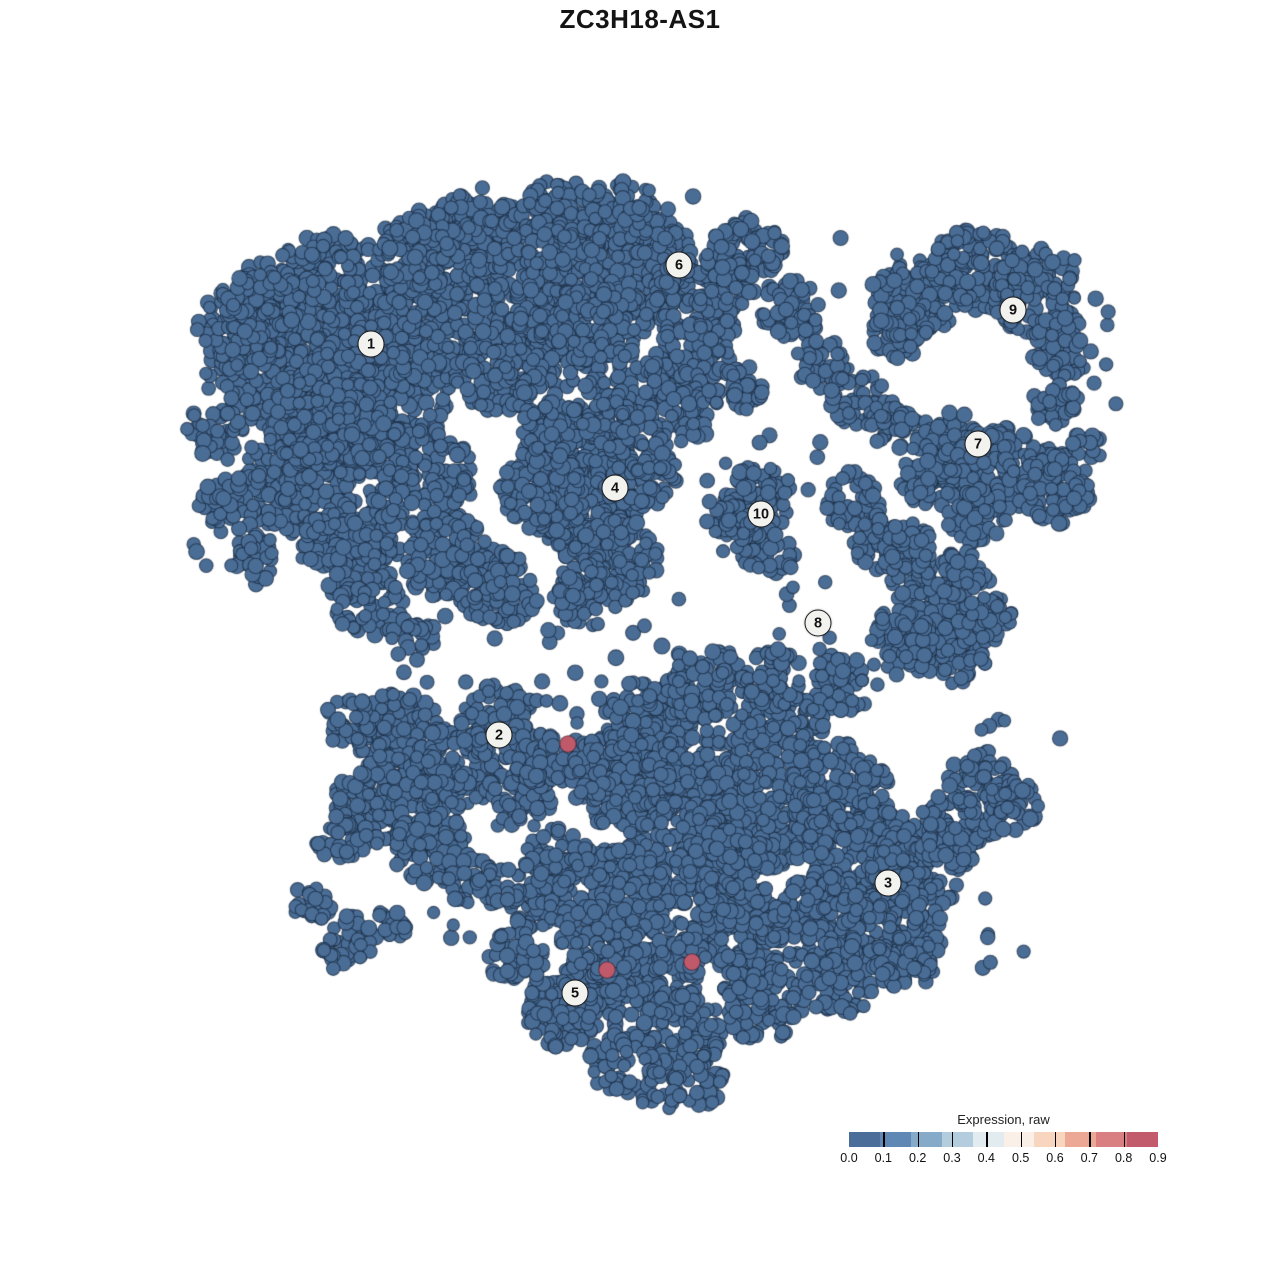 The width and height of the screenshot is (1280, 1280). I want to click on colorbar-tick-label-0.2: 0.2, so click(917, 1158).